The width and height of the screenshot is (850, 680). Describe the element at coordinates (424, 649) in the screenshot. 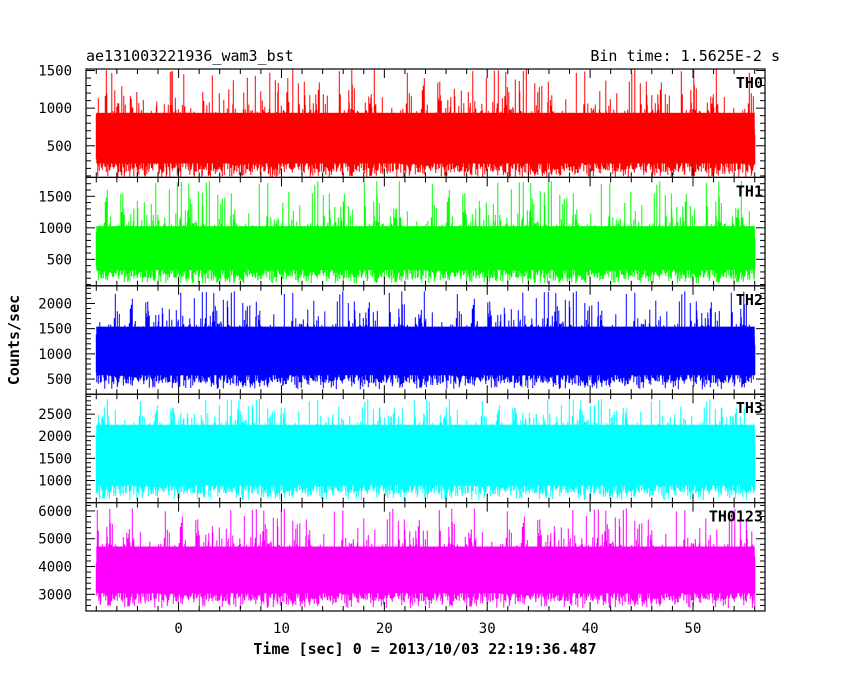

I see `x-axis-title: Time [sec] 0 = 2013/10/03 22:19:36.487` at that location.